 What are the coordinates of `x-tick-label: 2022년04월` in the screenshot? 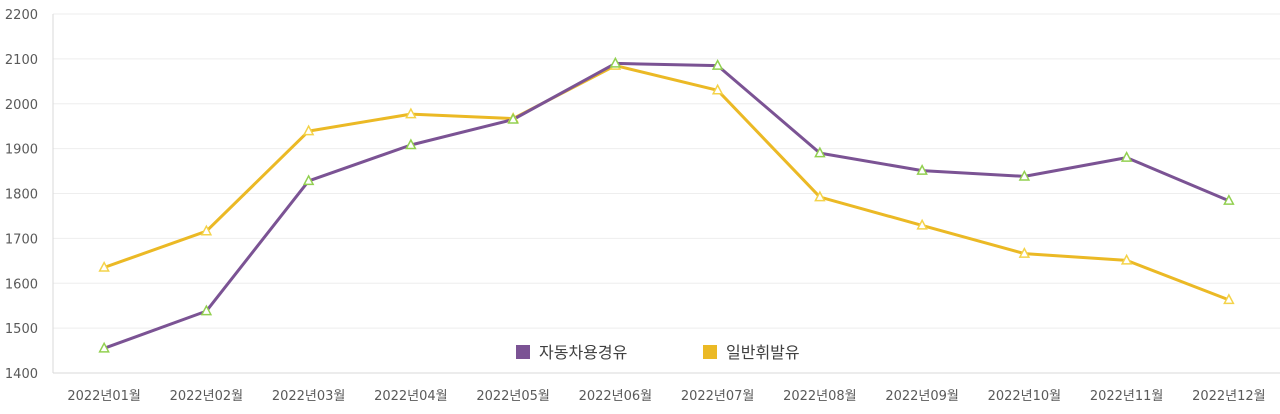 It's located at (411, 396).